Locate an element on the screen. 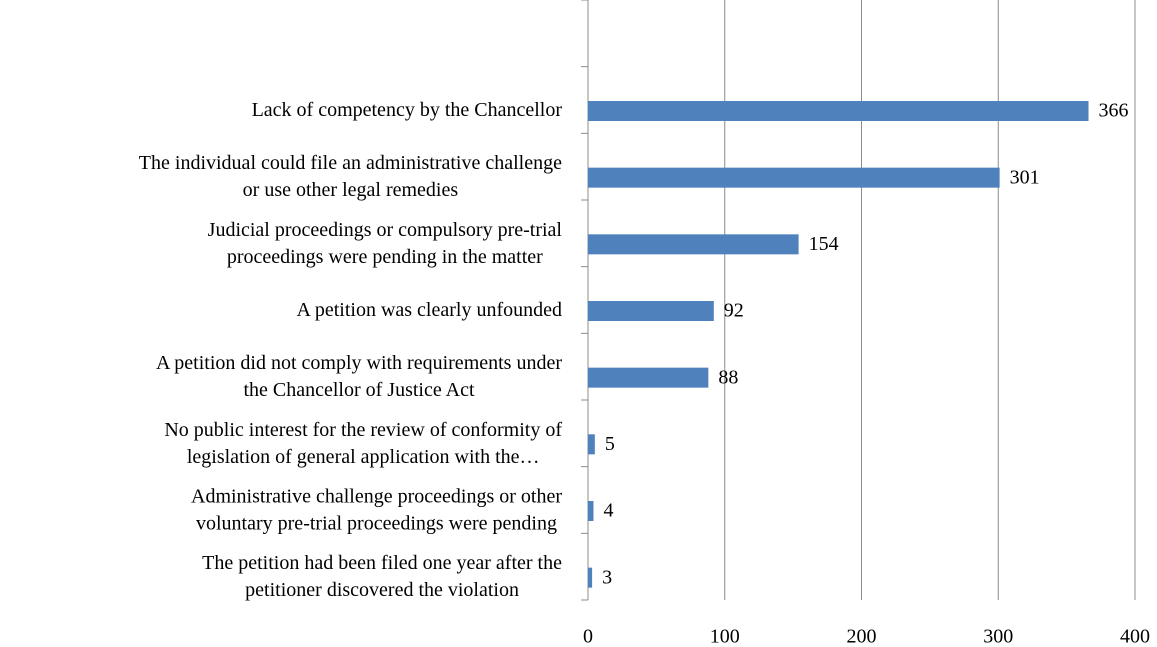 The image size is (1157, 647). data-label: 92 is located at coordinates (734, 311).